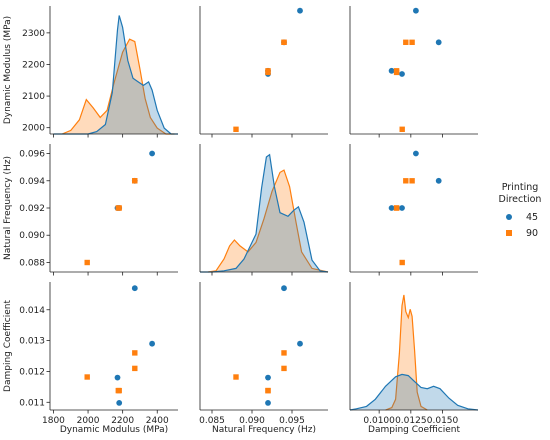  What do you see at coordinates (414, 430) in the screenshot?
I see `x-axis-label: Damping Coefficient` at bounding box center [414, 430].